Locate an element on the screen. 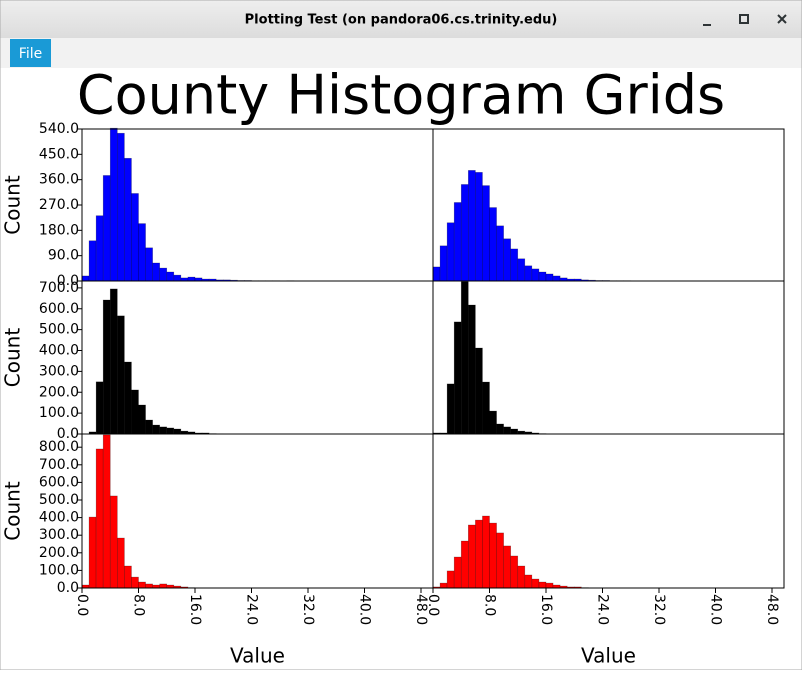  y-tick-label: 450.0 is located at coordinates (59, 154).